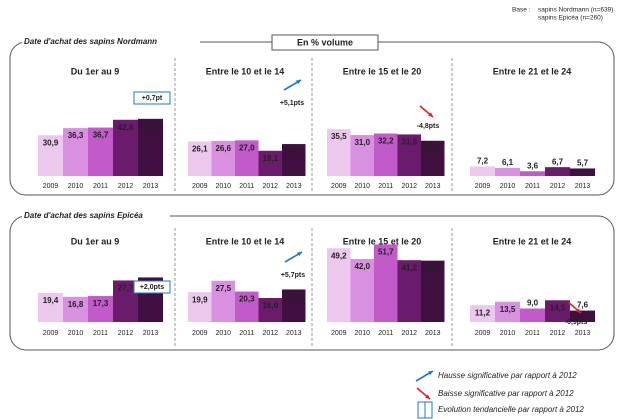 This screenshot has height=419, width=625. I want to click on panel-title: Entre le 15 et le 20, so click(382, 71).